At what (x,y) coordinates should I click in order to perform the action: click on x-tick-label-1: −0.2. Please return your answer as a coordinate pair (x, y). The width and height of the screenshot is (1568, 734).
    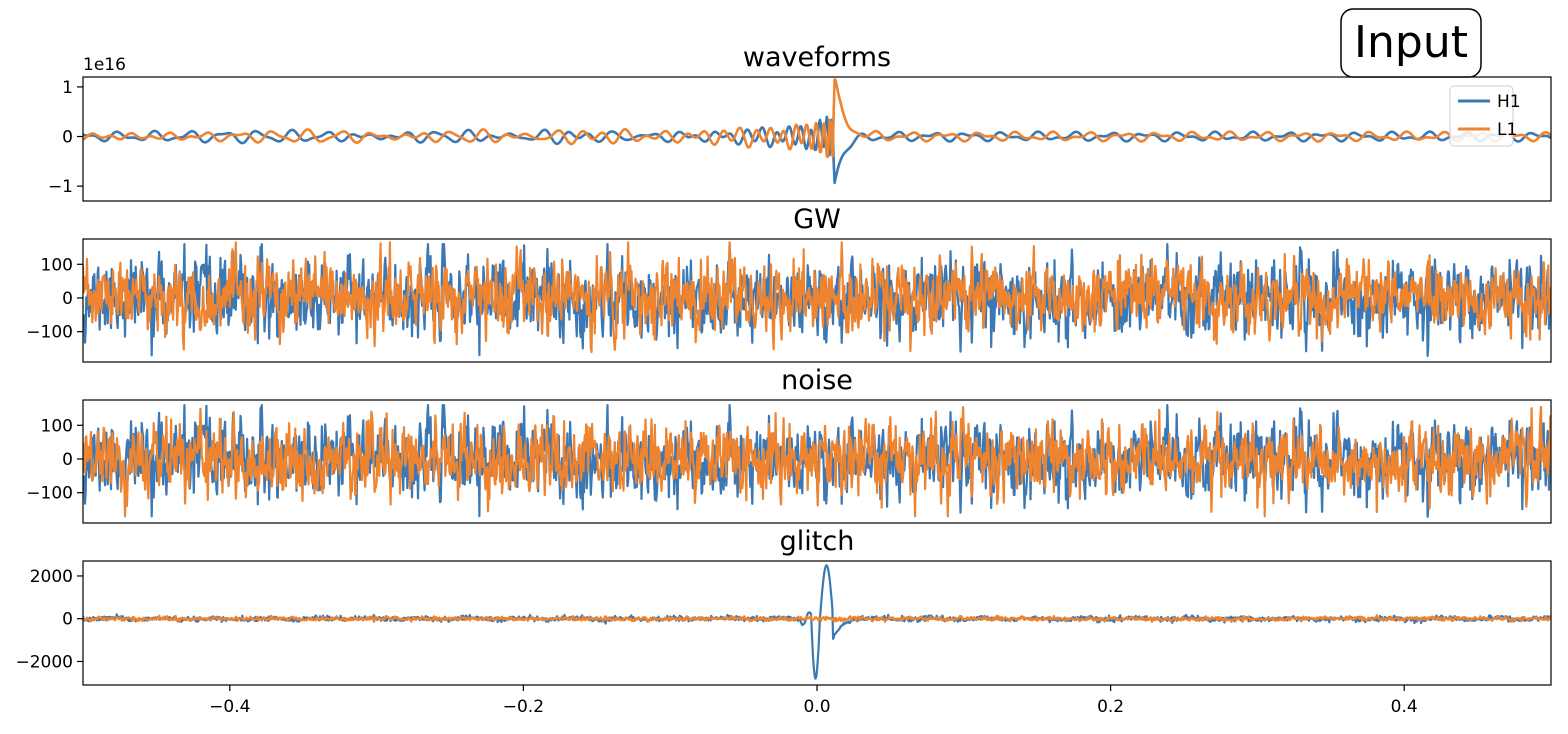
    Looking at the image, I should click on (523, 707).